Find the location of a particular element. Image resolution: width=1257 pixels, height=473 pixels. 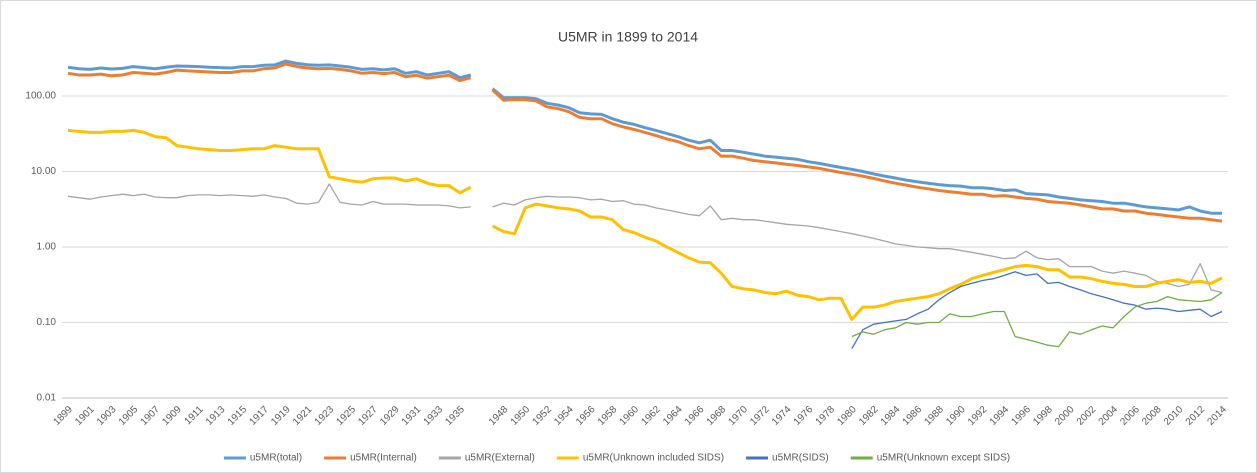

y-tick-label: 10.00 is located at coordinates (43, 171).